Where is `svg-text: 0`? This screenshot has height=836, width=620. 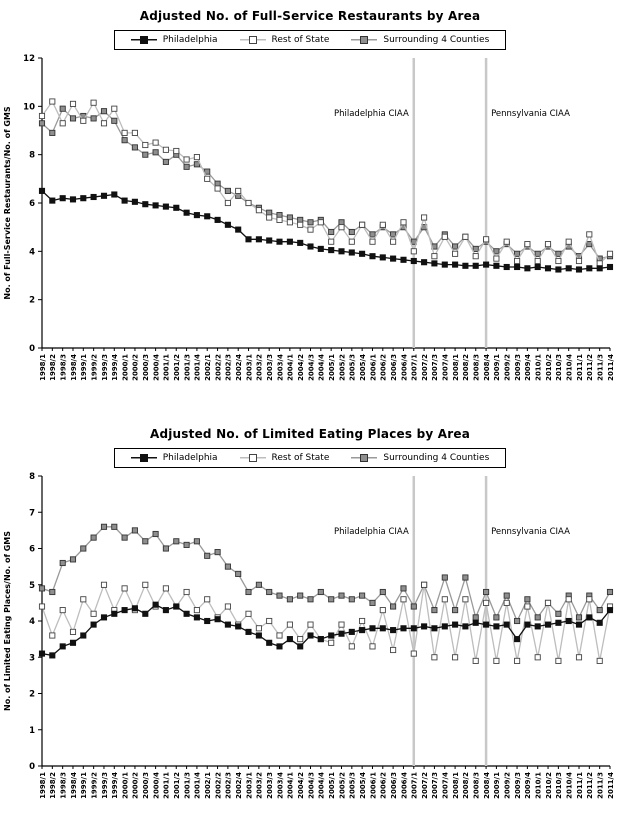 svg-text: 0 is located at coordinates (32, 767).